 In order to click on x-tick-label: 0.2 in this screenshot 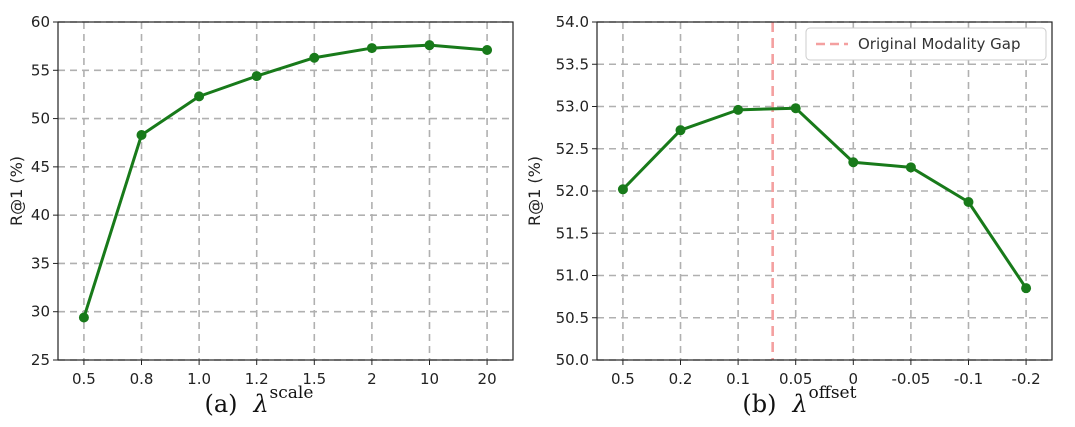, I will do `click(681, 379)`.